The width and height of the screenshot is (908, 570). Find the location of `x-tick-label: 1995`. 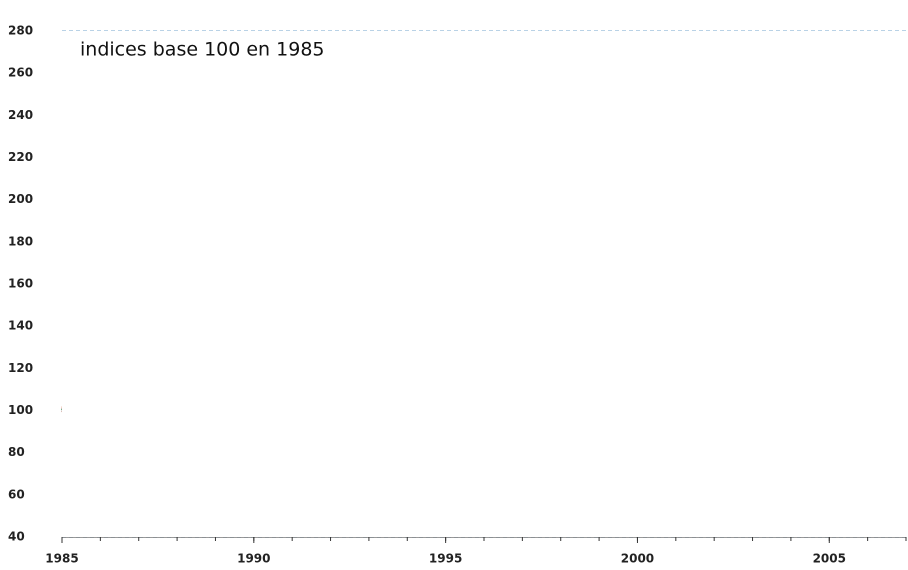

x-tick-label: 1995 is located at coordinates (445, 559).